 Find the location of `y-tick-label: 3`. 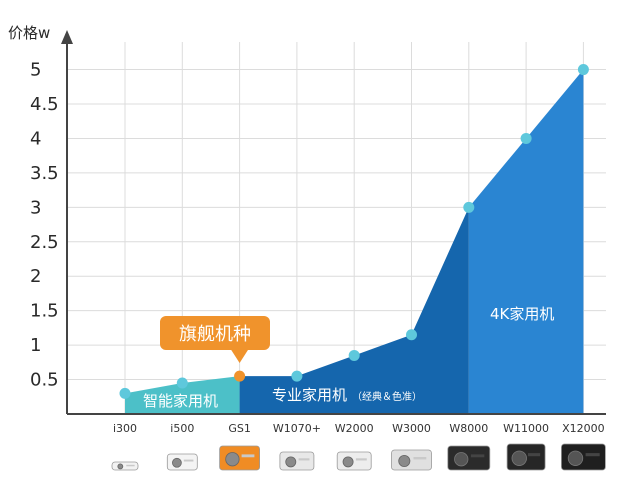

y-tick-label: 3 is located at coordinates (35, 207).